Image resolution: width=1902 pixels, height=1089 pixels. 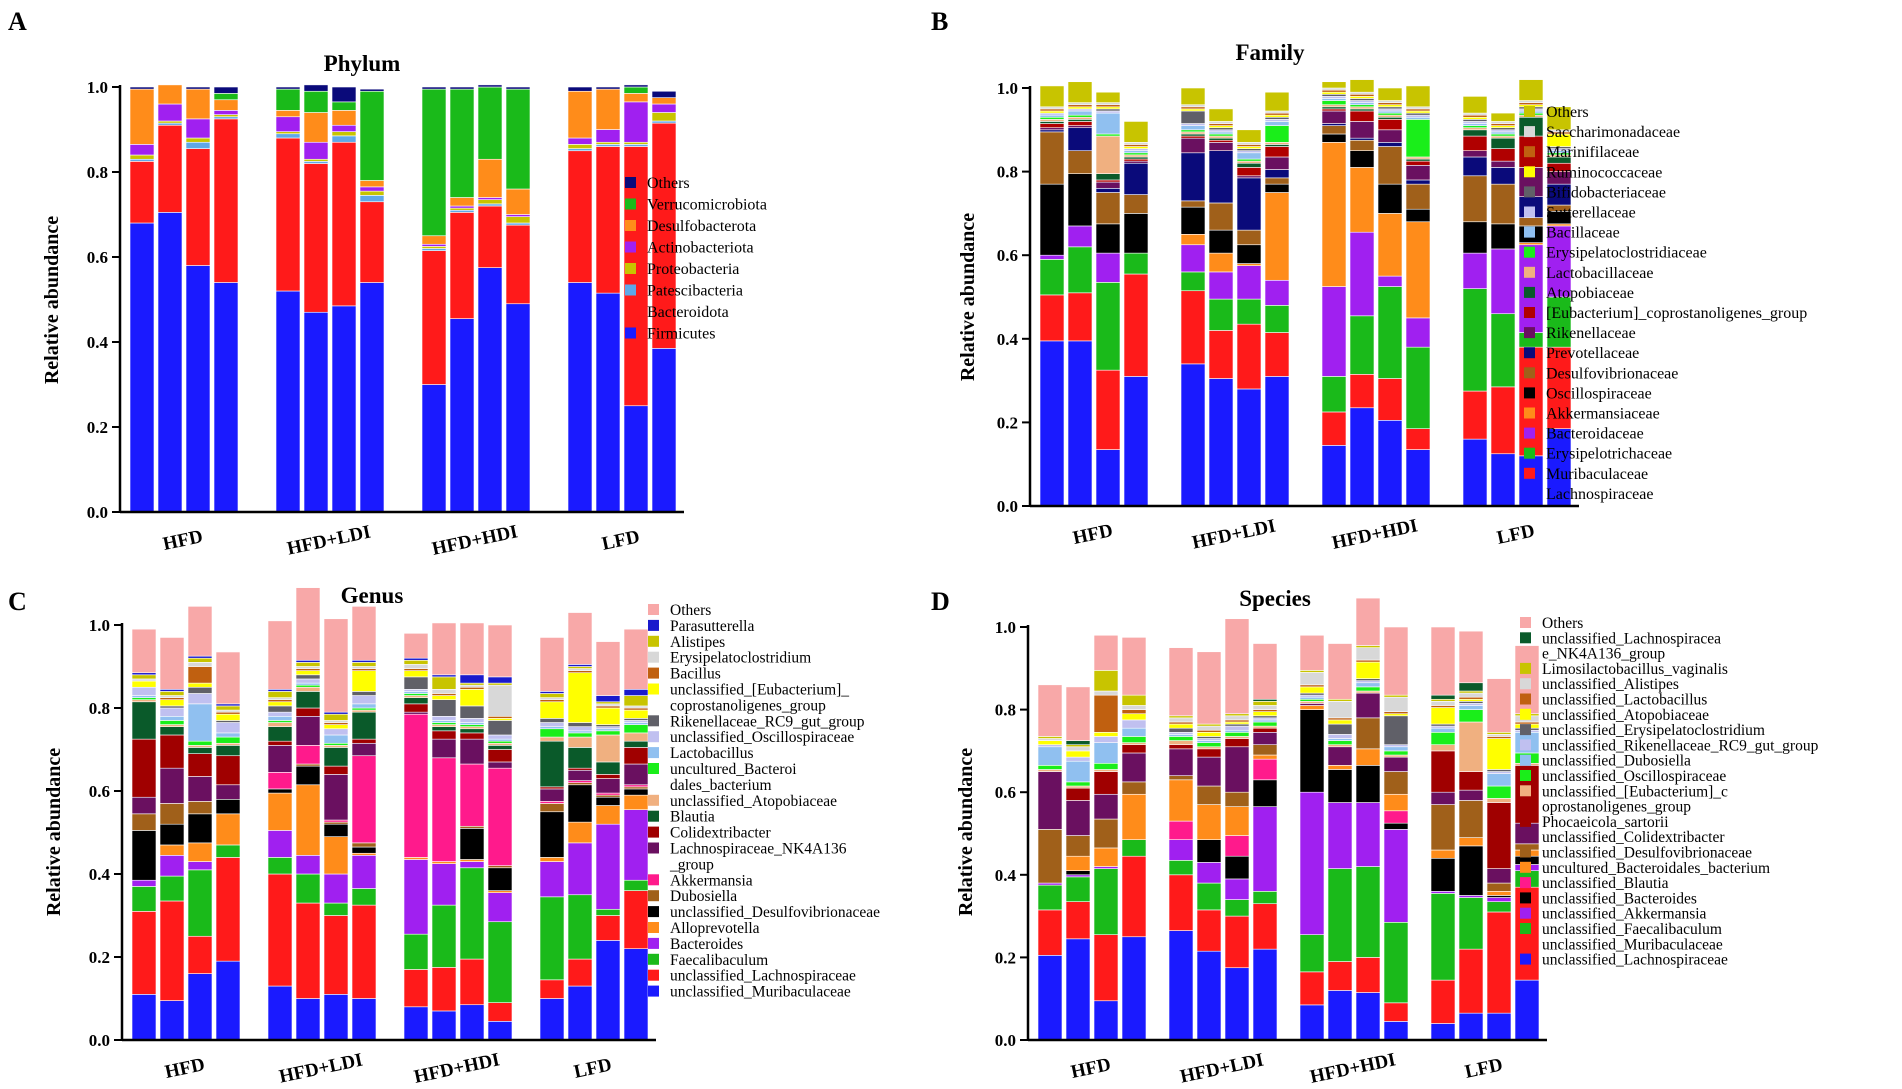 What do you see at coordinates (1599, 494) in the screenshot?
I see `legend-label: Lachnospiraceae` at bounding box center [1599, 494].